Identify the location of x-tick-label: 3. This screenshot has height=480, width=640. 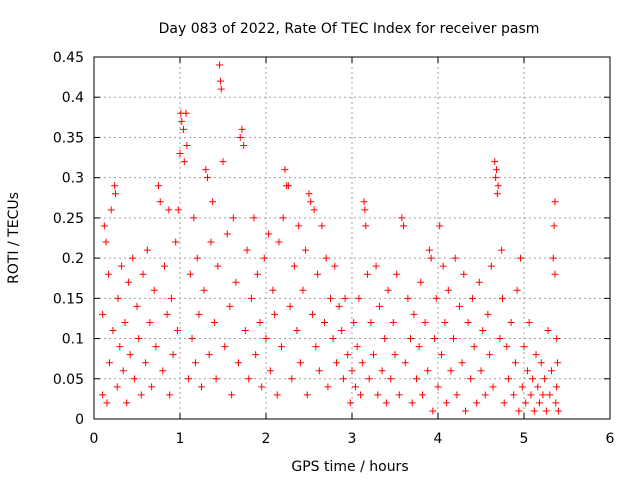
(352, 439).